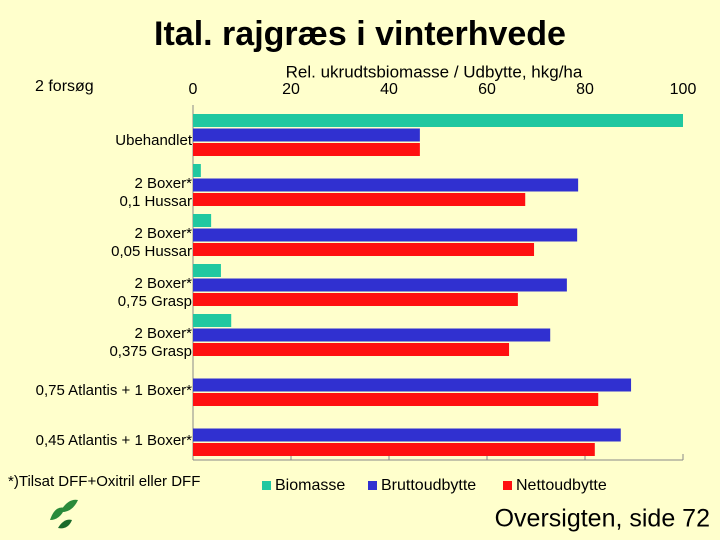  What do you see at coordinates (561, 485) in the screenshot?
I see `legend-label: Nettoudbytte` at bounding box center [561, 485].